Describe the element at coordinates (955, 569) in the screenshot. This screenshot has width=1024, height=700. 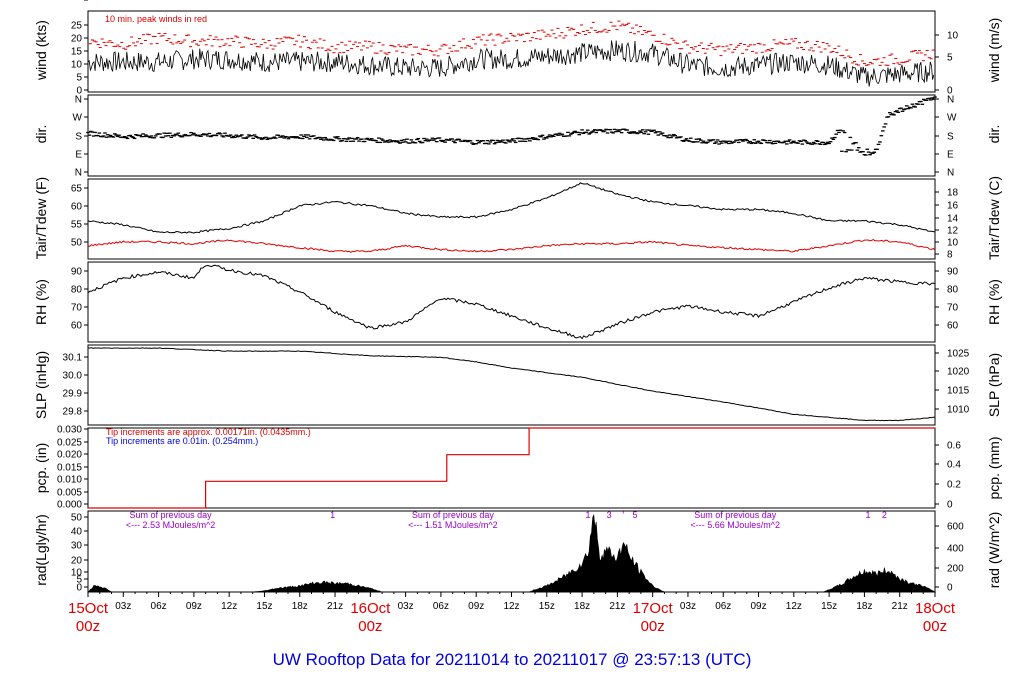
I see `rad-right-tick-label: 200` at that location.